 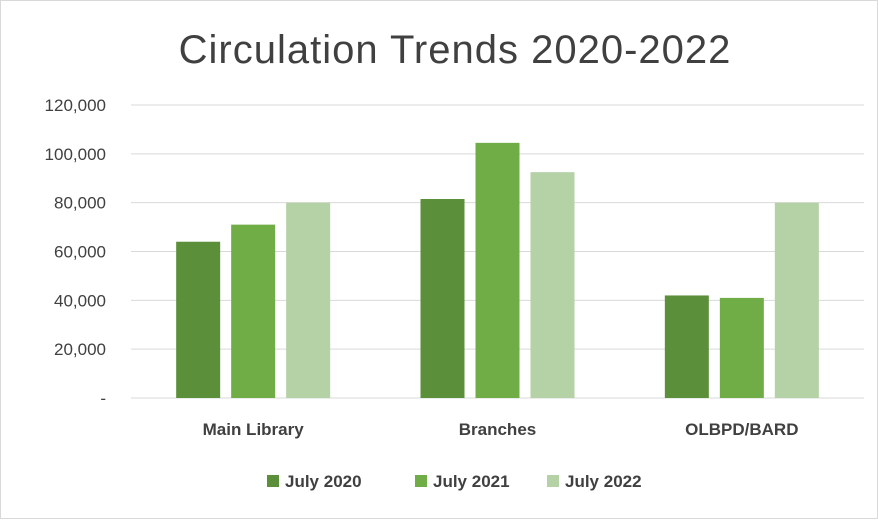 I want to click on bar-july-2021-main-library, so click(x=253, y=311).